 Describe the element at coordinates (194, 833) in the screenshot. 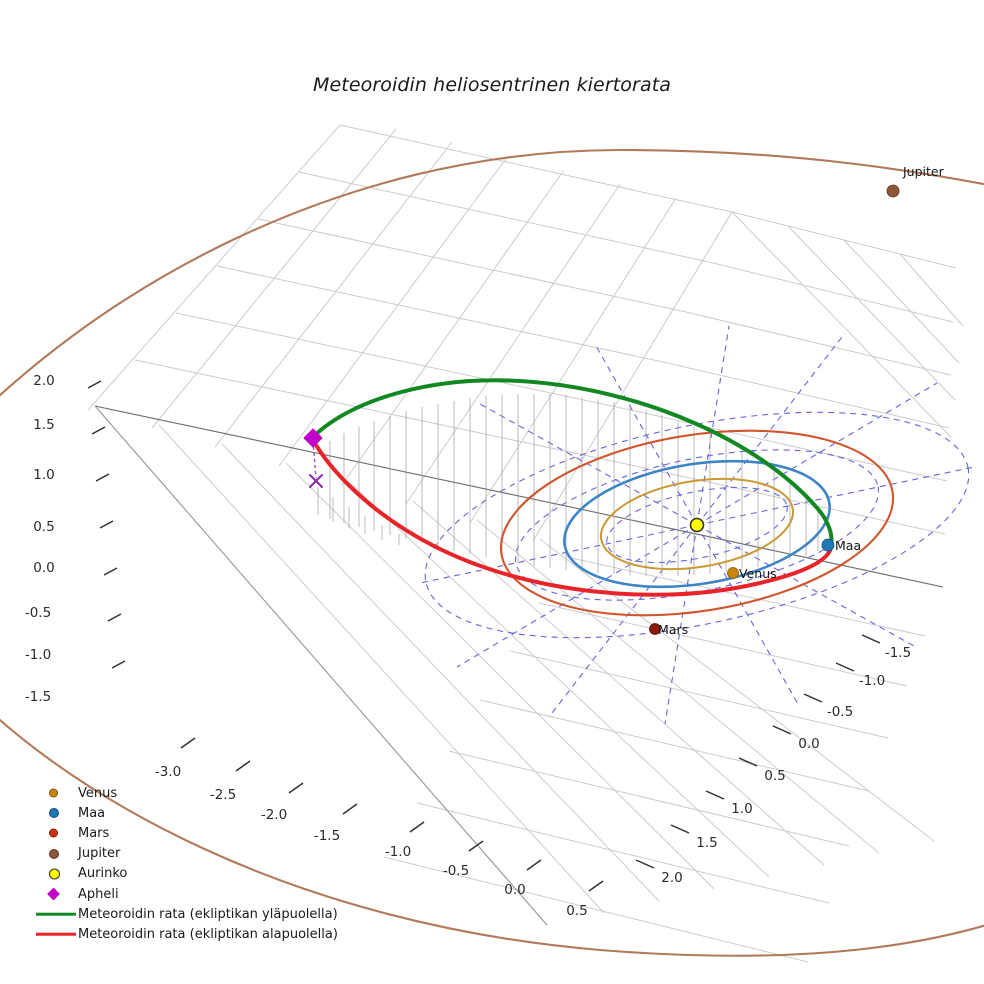

I see `legend-item-mars: Mars` at that location.